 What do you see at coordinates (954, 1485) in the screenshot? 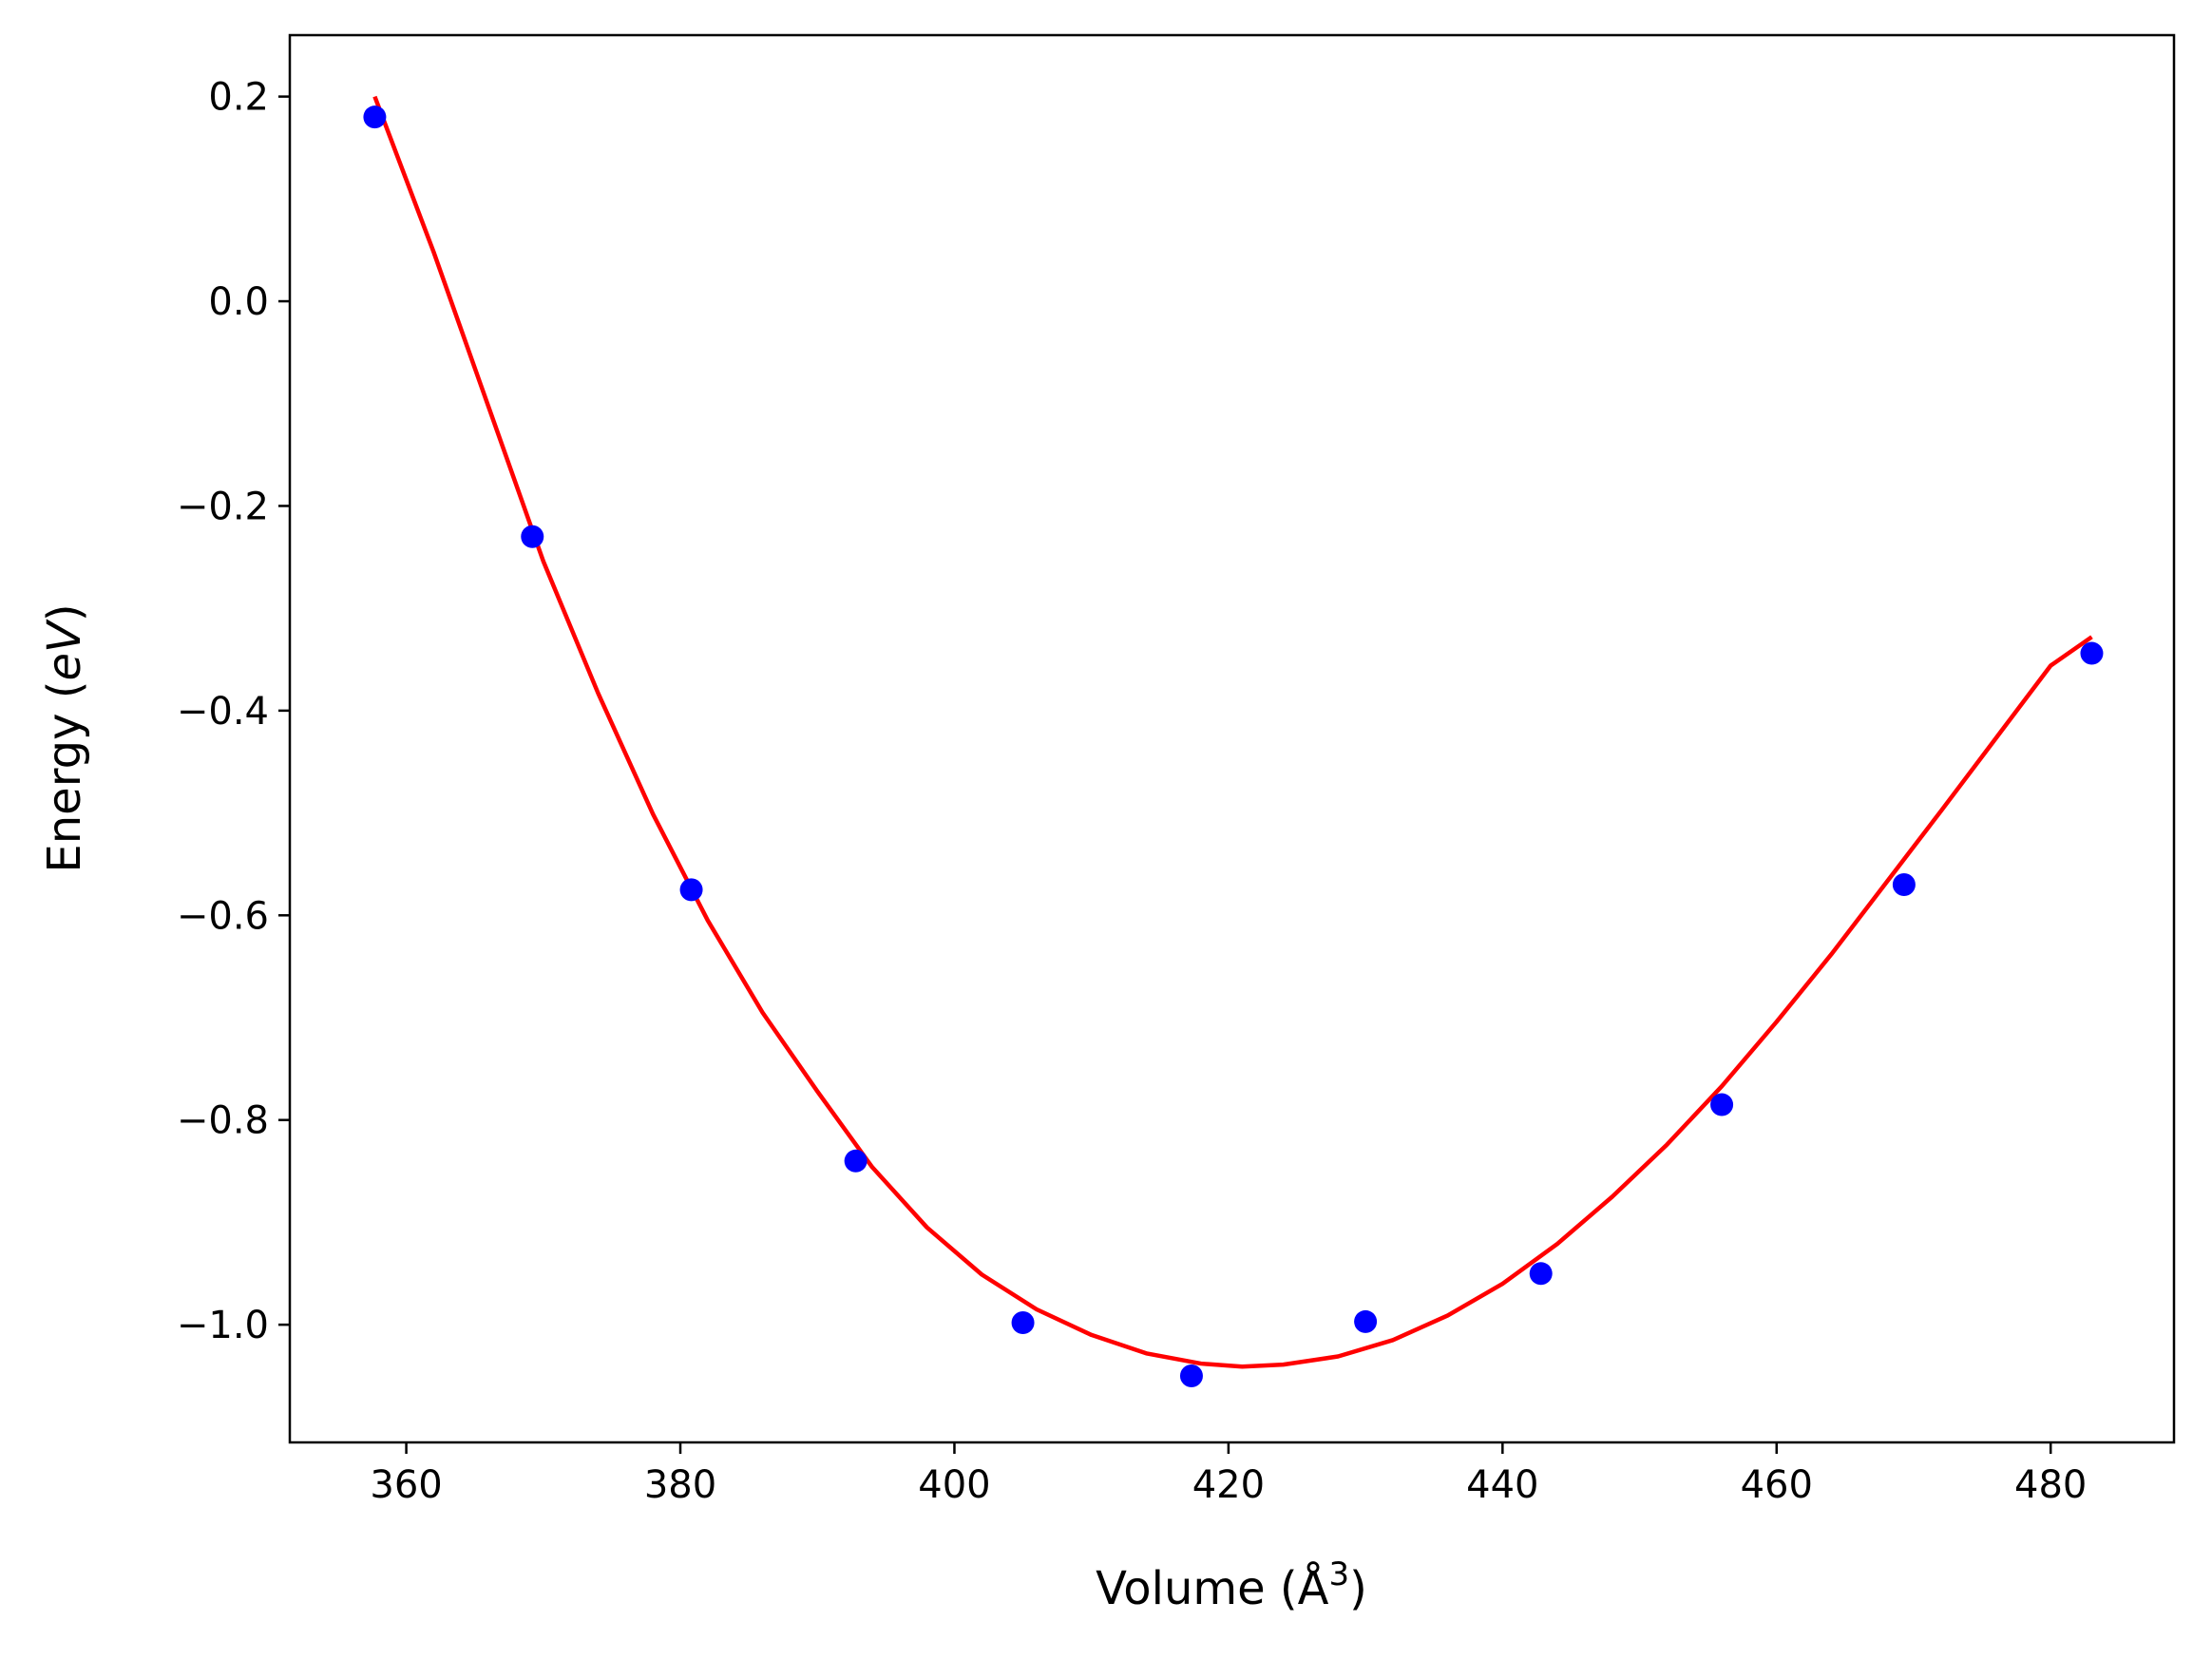
I see `x-tick-label: 400` at bounding box center [954, 1485].